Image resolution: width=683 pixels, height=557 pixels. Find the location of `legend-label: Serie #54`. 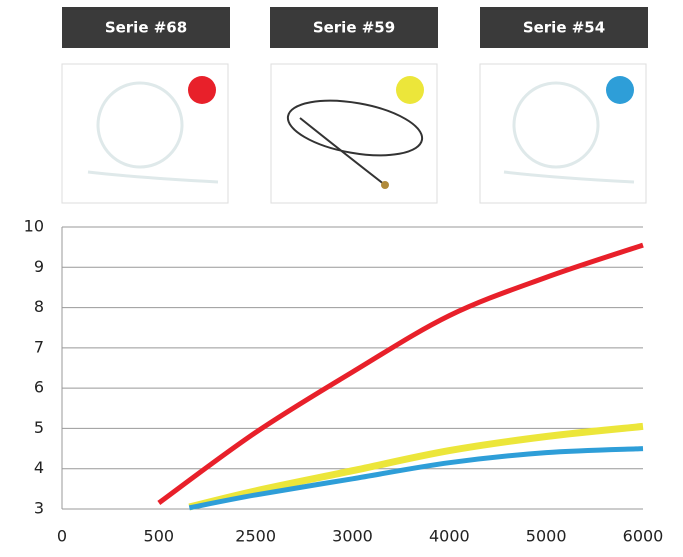

legend-label: Serie #54 is located at coordinates (564, 28).